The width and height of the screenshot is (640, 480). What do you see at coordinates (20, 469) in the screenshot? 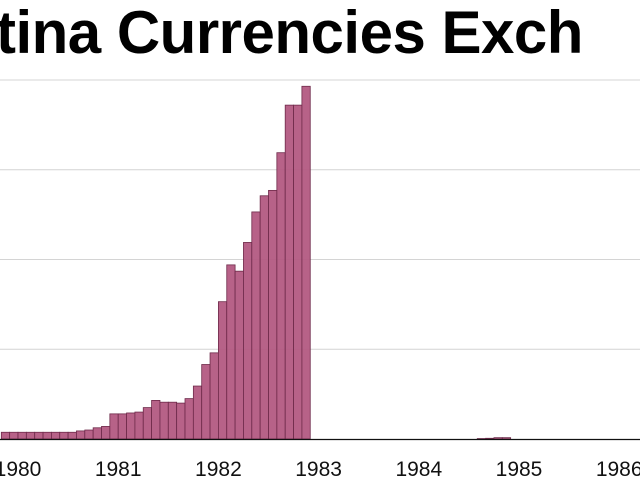
I see `x-tick-label: 1980` at bounding box center [20, 469].